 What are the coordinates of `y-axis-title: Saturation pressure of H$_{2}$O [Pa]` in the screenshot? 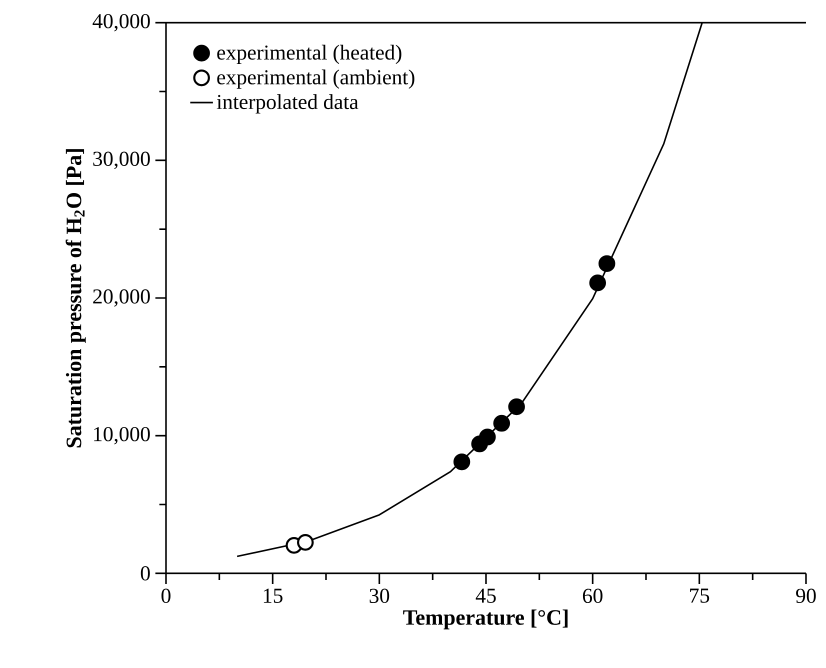 It's located at (76, 298).